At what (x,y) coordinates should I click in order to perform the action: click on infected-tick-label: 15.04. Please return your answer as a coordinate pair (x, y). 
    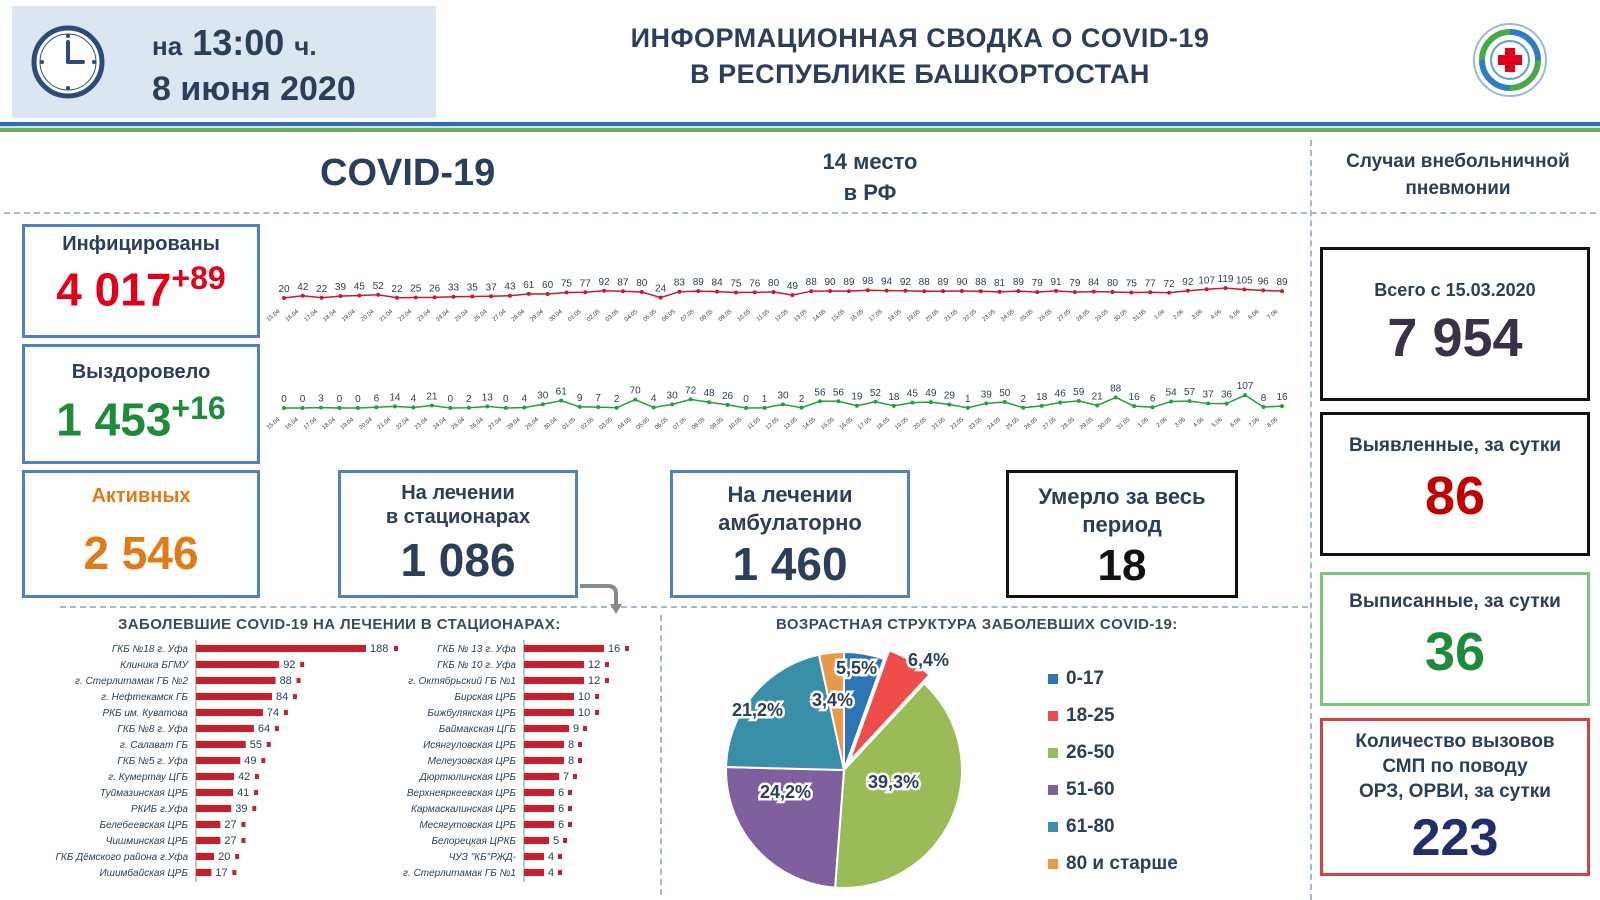
    Looking at the image, I should click on (274, 316).